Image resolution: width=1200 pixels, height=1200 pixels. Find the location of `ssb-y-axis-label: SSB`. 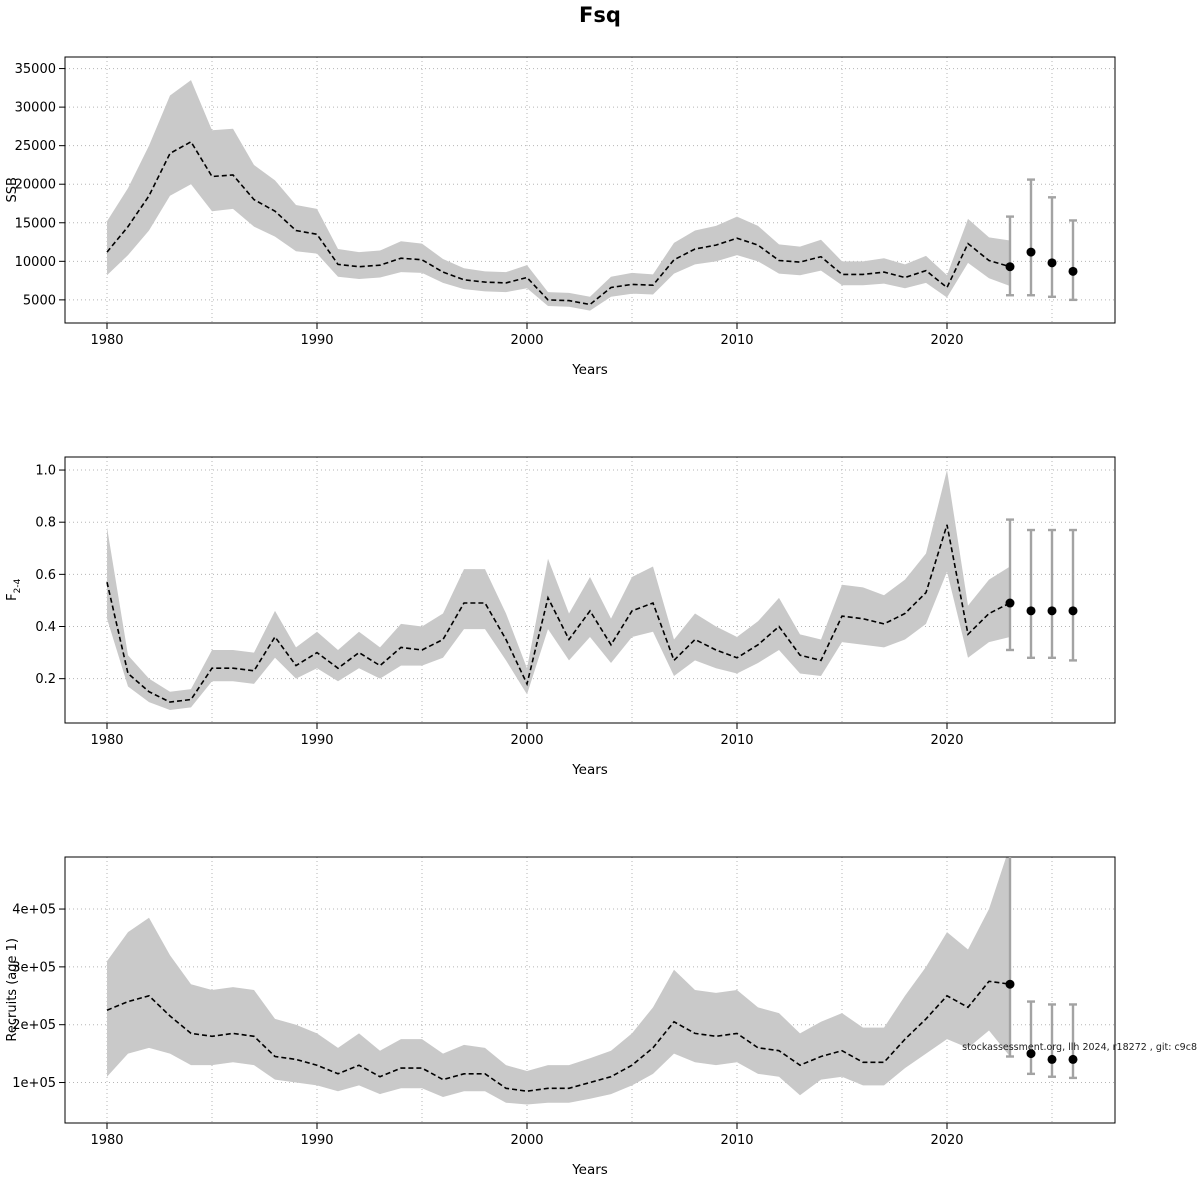

ssb-y-axis-label: SSB is located at coordinates (14, 190).